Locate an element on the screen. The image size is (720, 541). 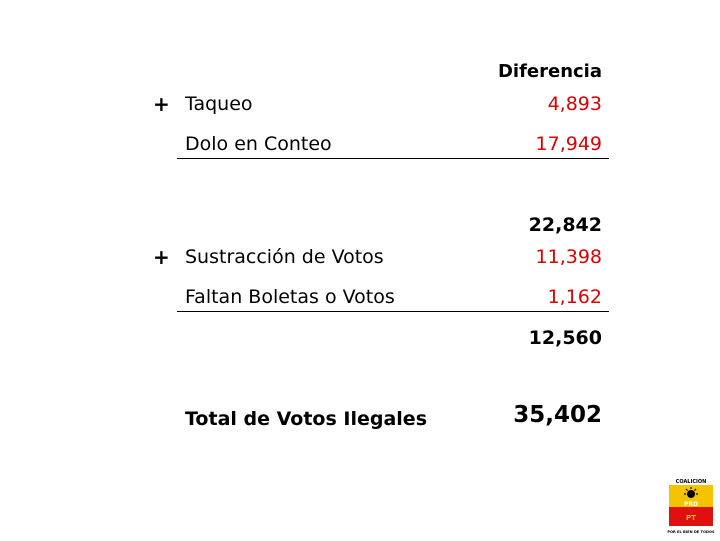
row-value-taqueo: 4,893 is located at coordinates (574, 104).